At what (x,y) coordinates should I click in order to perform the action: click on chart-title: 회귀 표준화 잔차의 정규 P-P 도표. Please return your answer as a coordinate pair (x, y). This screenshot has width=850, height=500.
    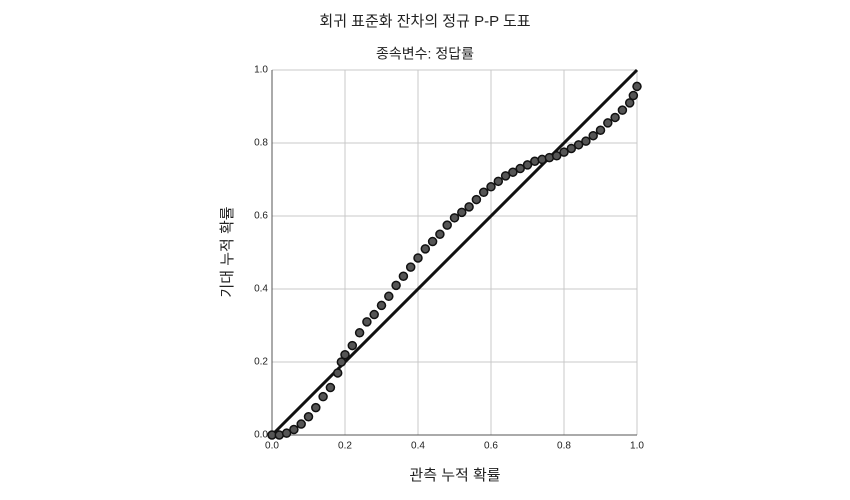
    Looking at the image, I should click on (424, 21).